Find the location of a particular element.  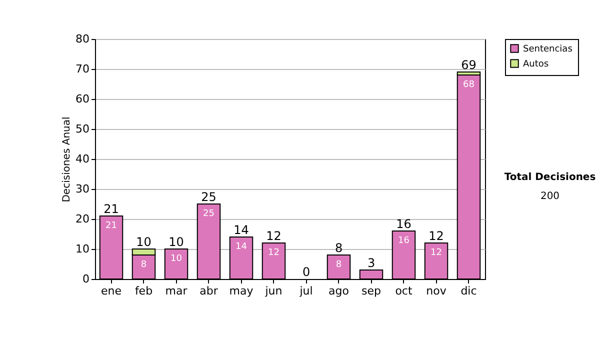

data-label: 10 is located at coordinates (176, 259).